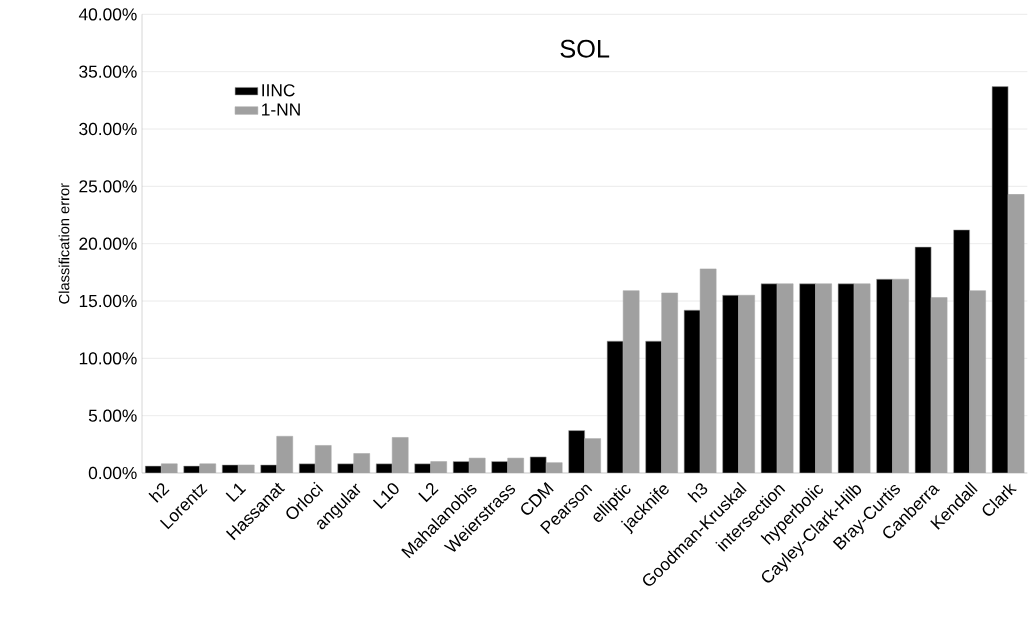 The width and height of the screenshot is (1028, 629). What do you see at coordinates (64, 243) in the screenshot?
I see `y-axis-title: Classification error` at bounding box center [64, 243].